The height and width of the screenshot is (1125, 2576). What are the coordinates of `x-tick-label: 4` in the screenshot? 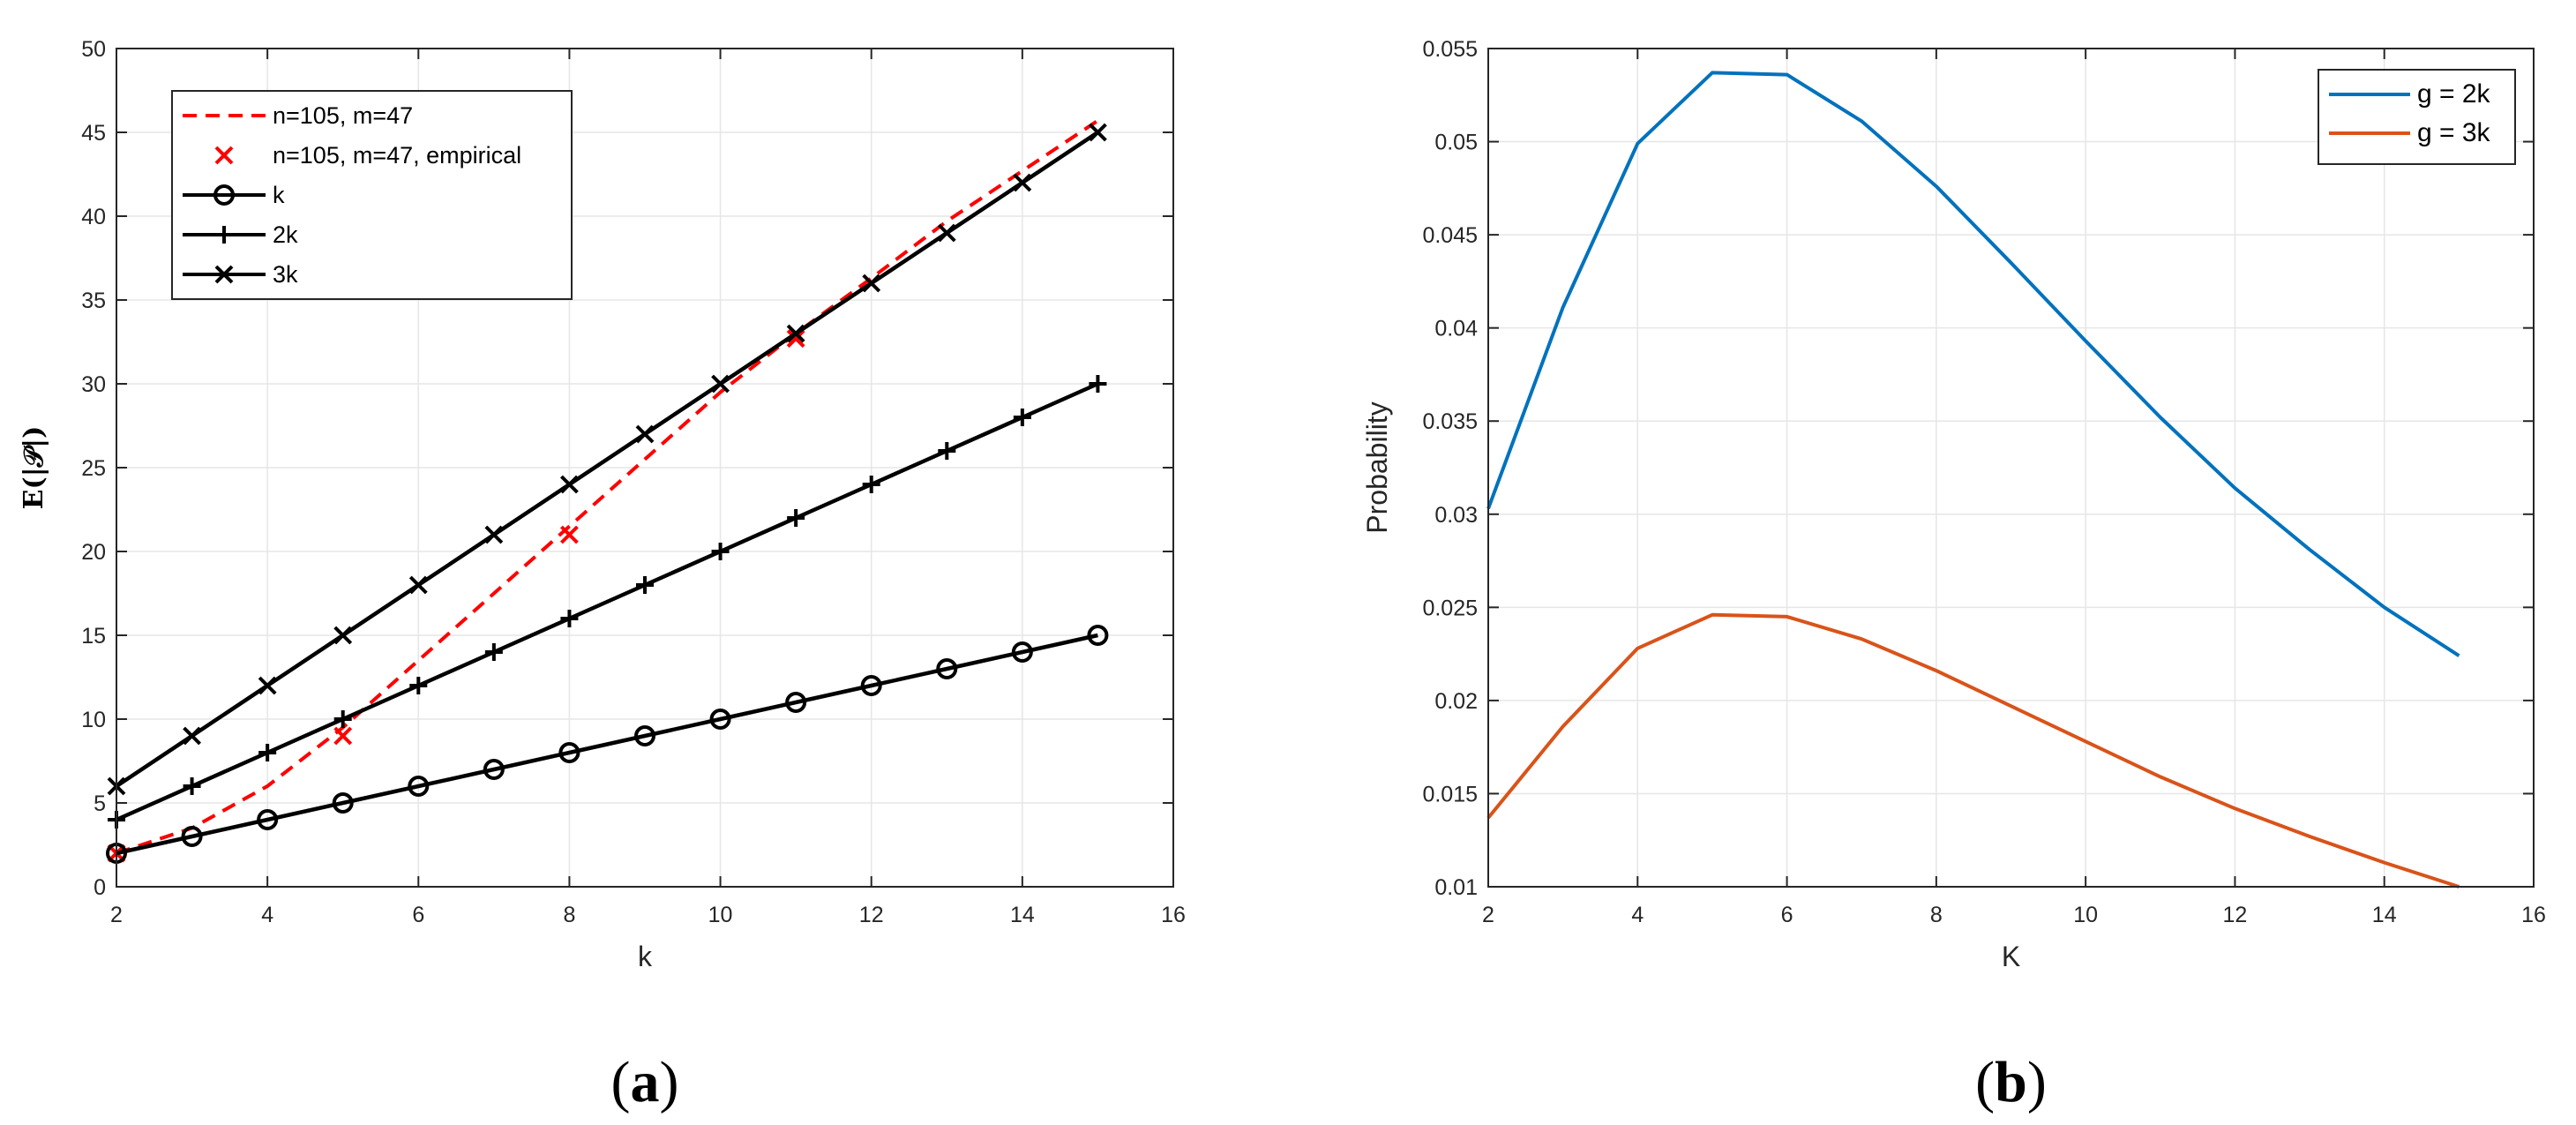 It's located at (267, 915).